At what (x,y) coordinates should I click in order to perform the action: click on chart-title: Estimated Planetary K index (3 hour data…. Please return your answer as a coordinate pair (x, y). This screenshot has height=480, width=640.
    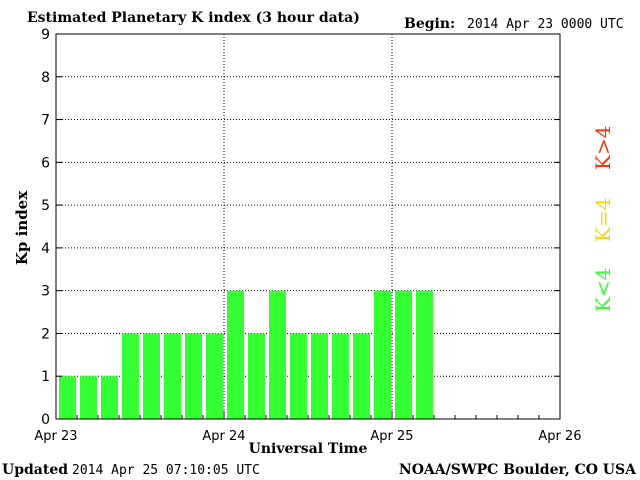
    Looking at the image, I should click on (193, 18).